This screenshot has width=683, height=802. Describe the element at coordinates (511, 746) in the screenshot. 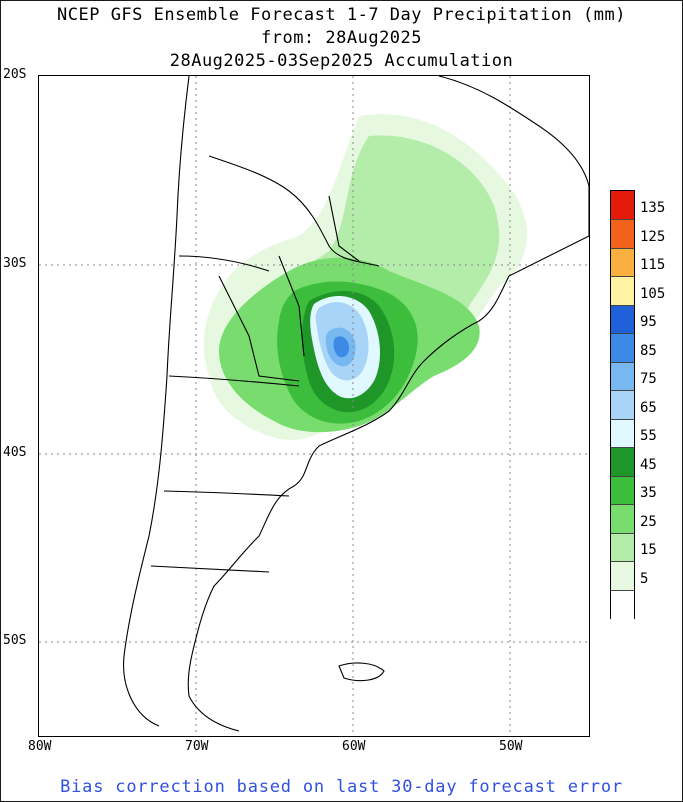

I see `lon-label-50w: 50W` at that location.